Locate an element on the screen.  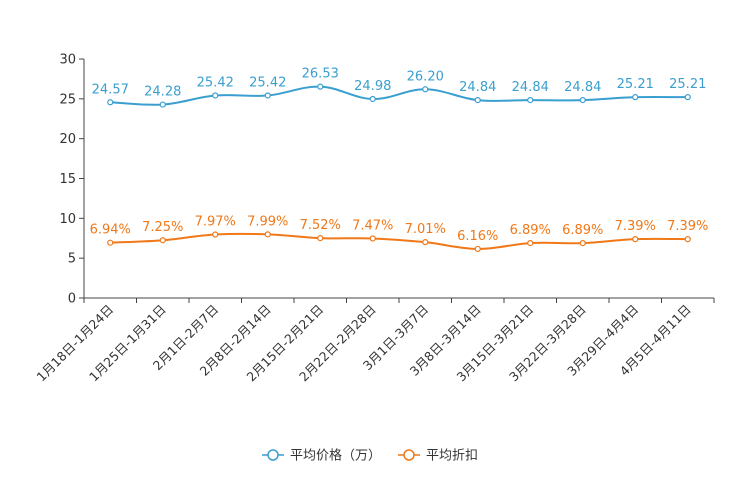
legend-item-avg-price: 平均价格（万） is located at coordinates (321, 456).